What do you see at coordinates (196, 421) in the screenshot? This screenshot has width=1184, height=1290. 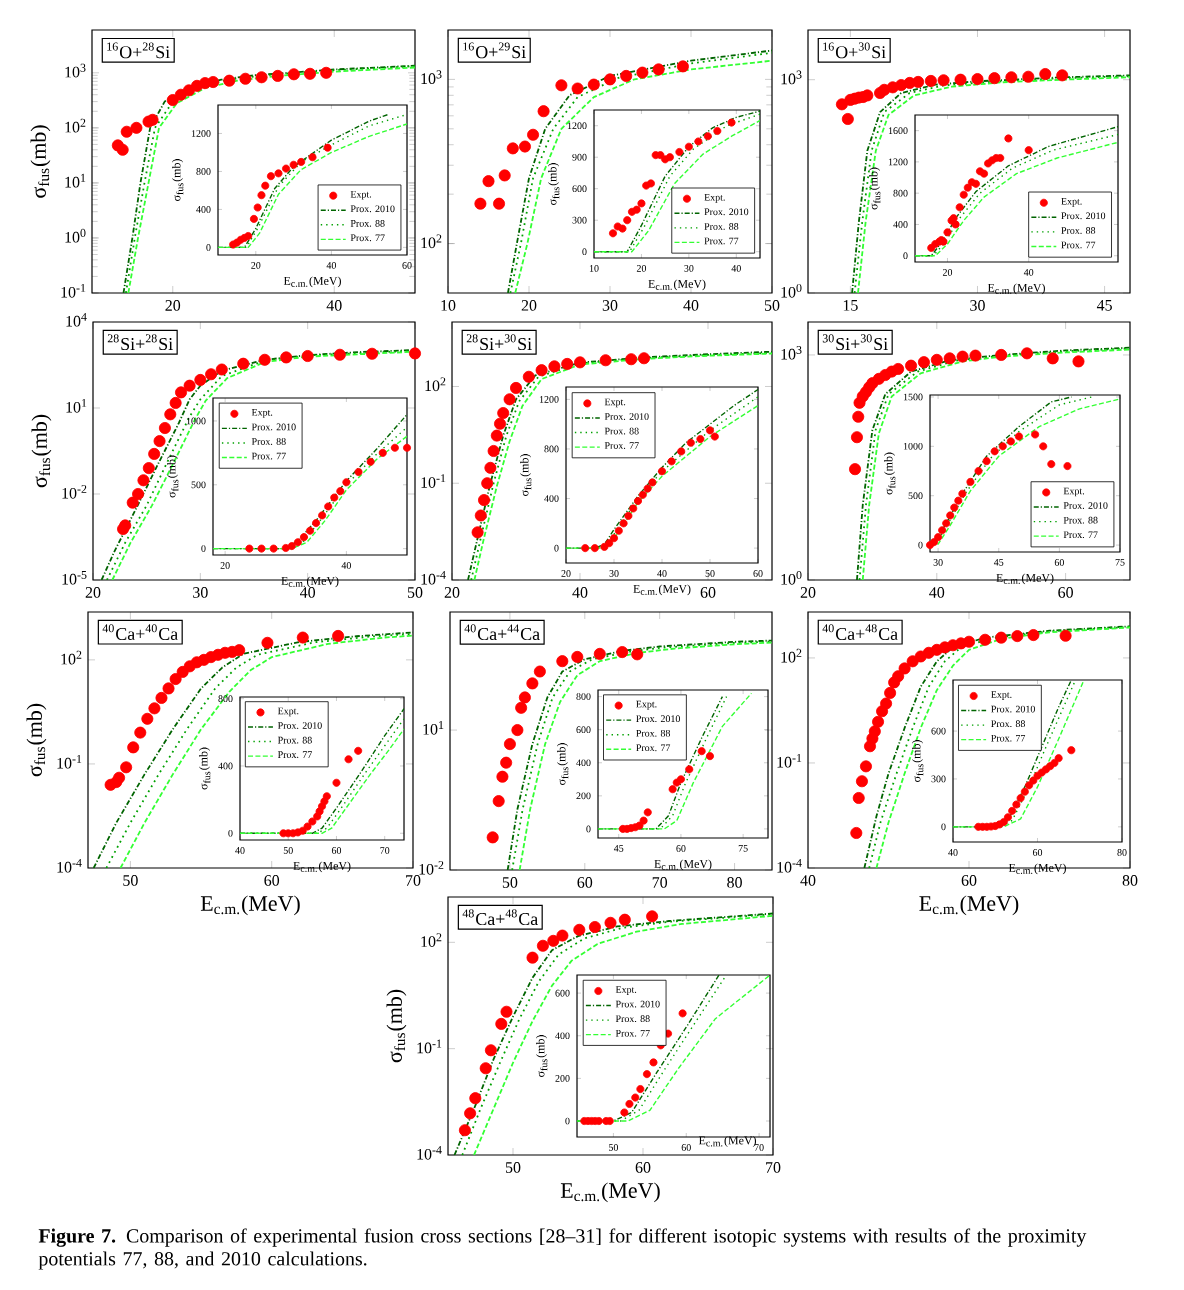 I see `y-tick-label: 1000` at bounding box center [196, 421].